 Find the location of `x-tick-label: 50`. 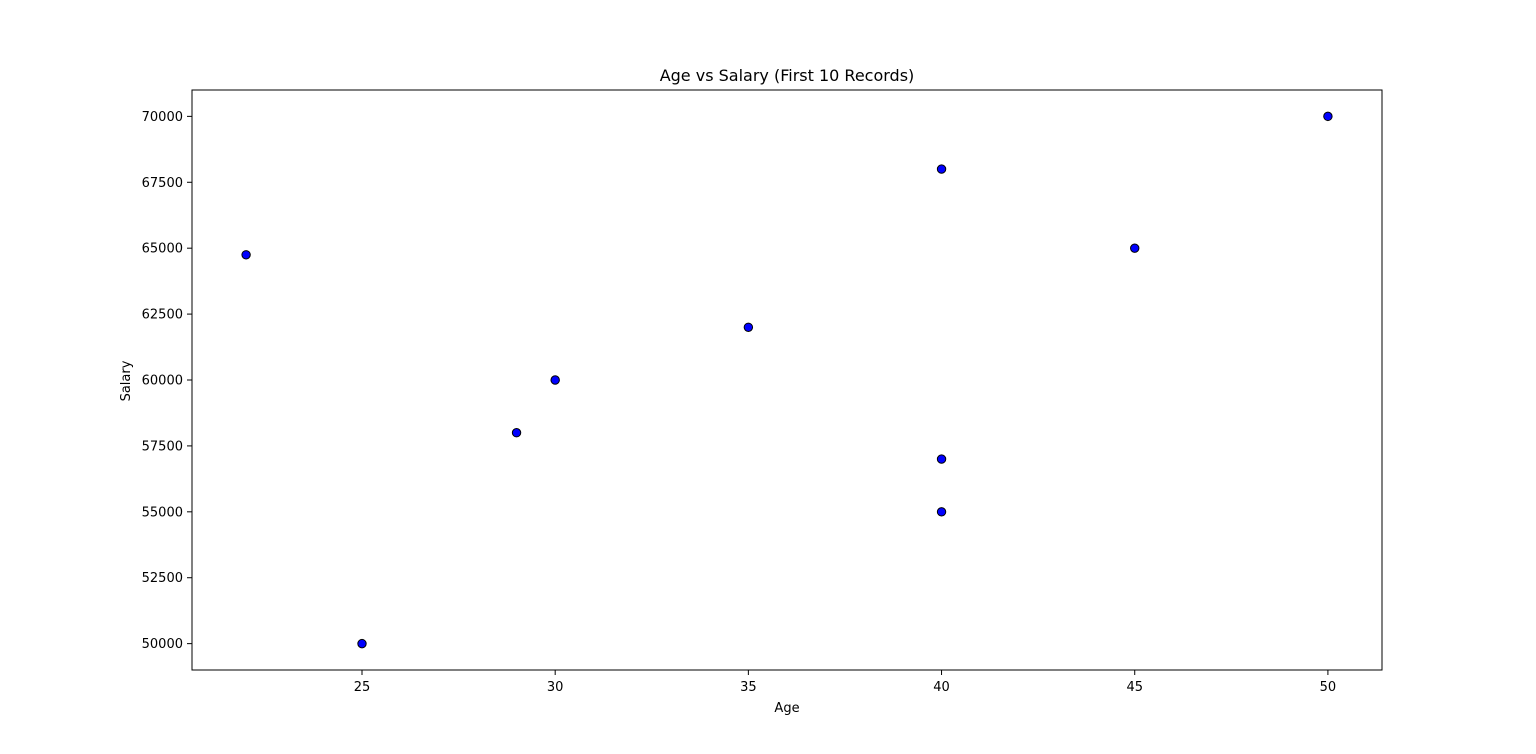

x-tick-label: 50 is located at coordinates (1328, 687).